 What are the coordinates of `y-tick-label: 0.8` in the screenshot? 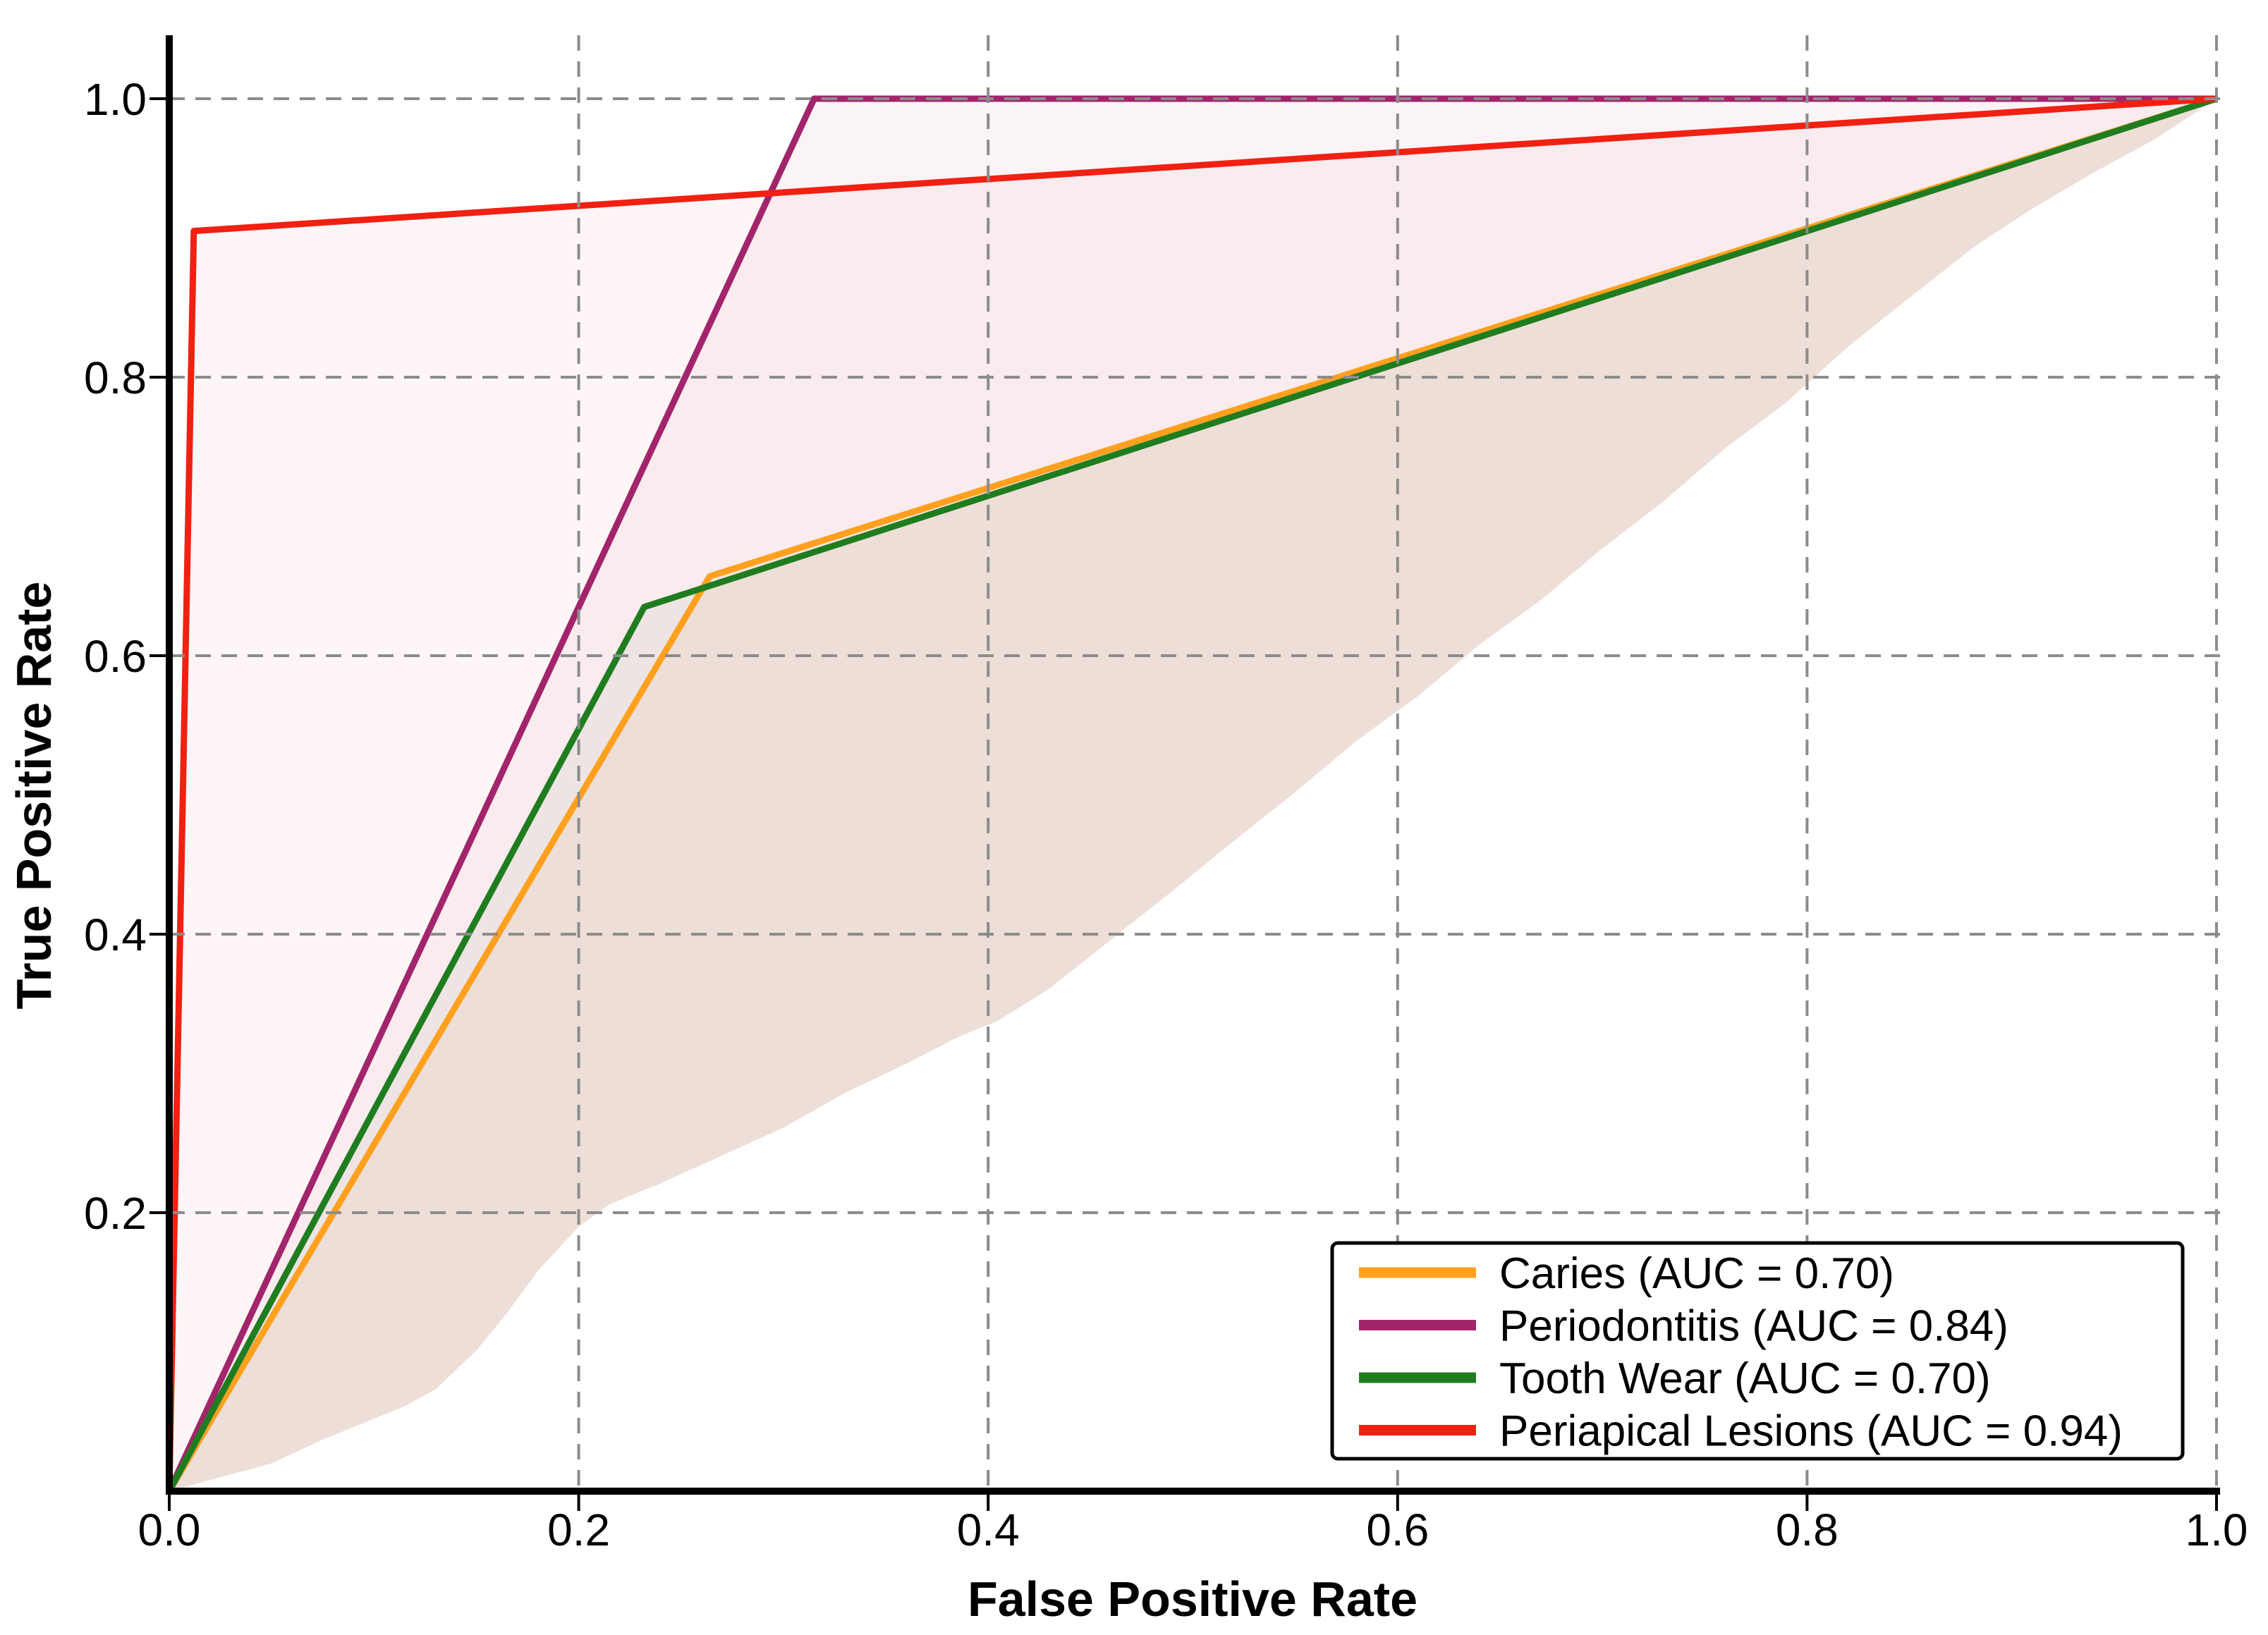 It's located at (115, 378).